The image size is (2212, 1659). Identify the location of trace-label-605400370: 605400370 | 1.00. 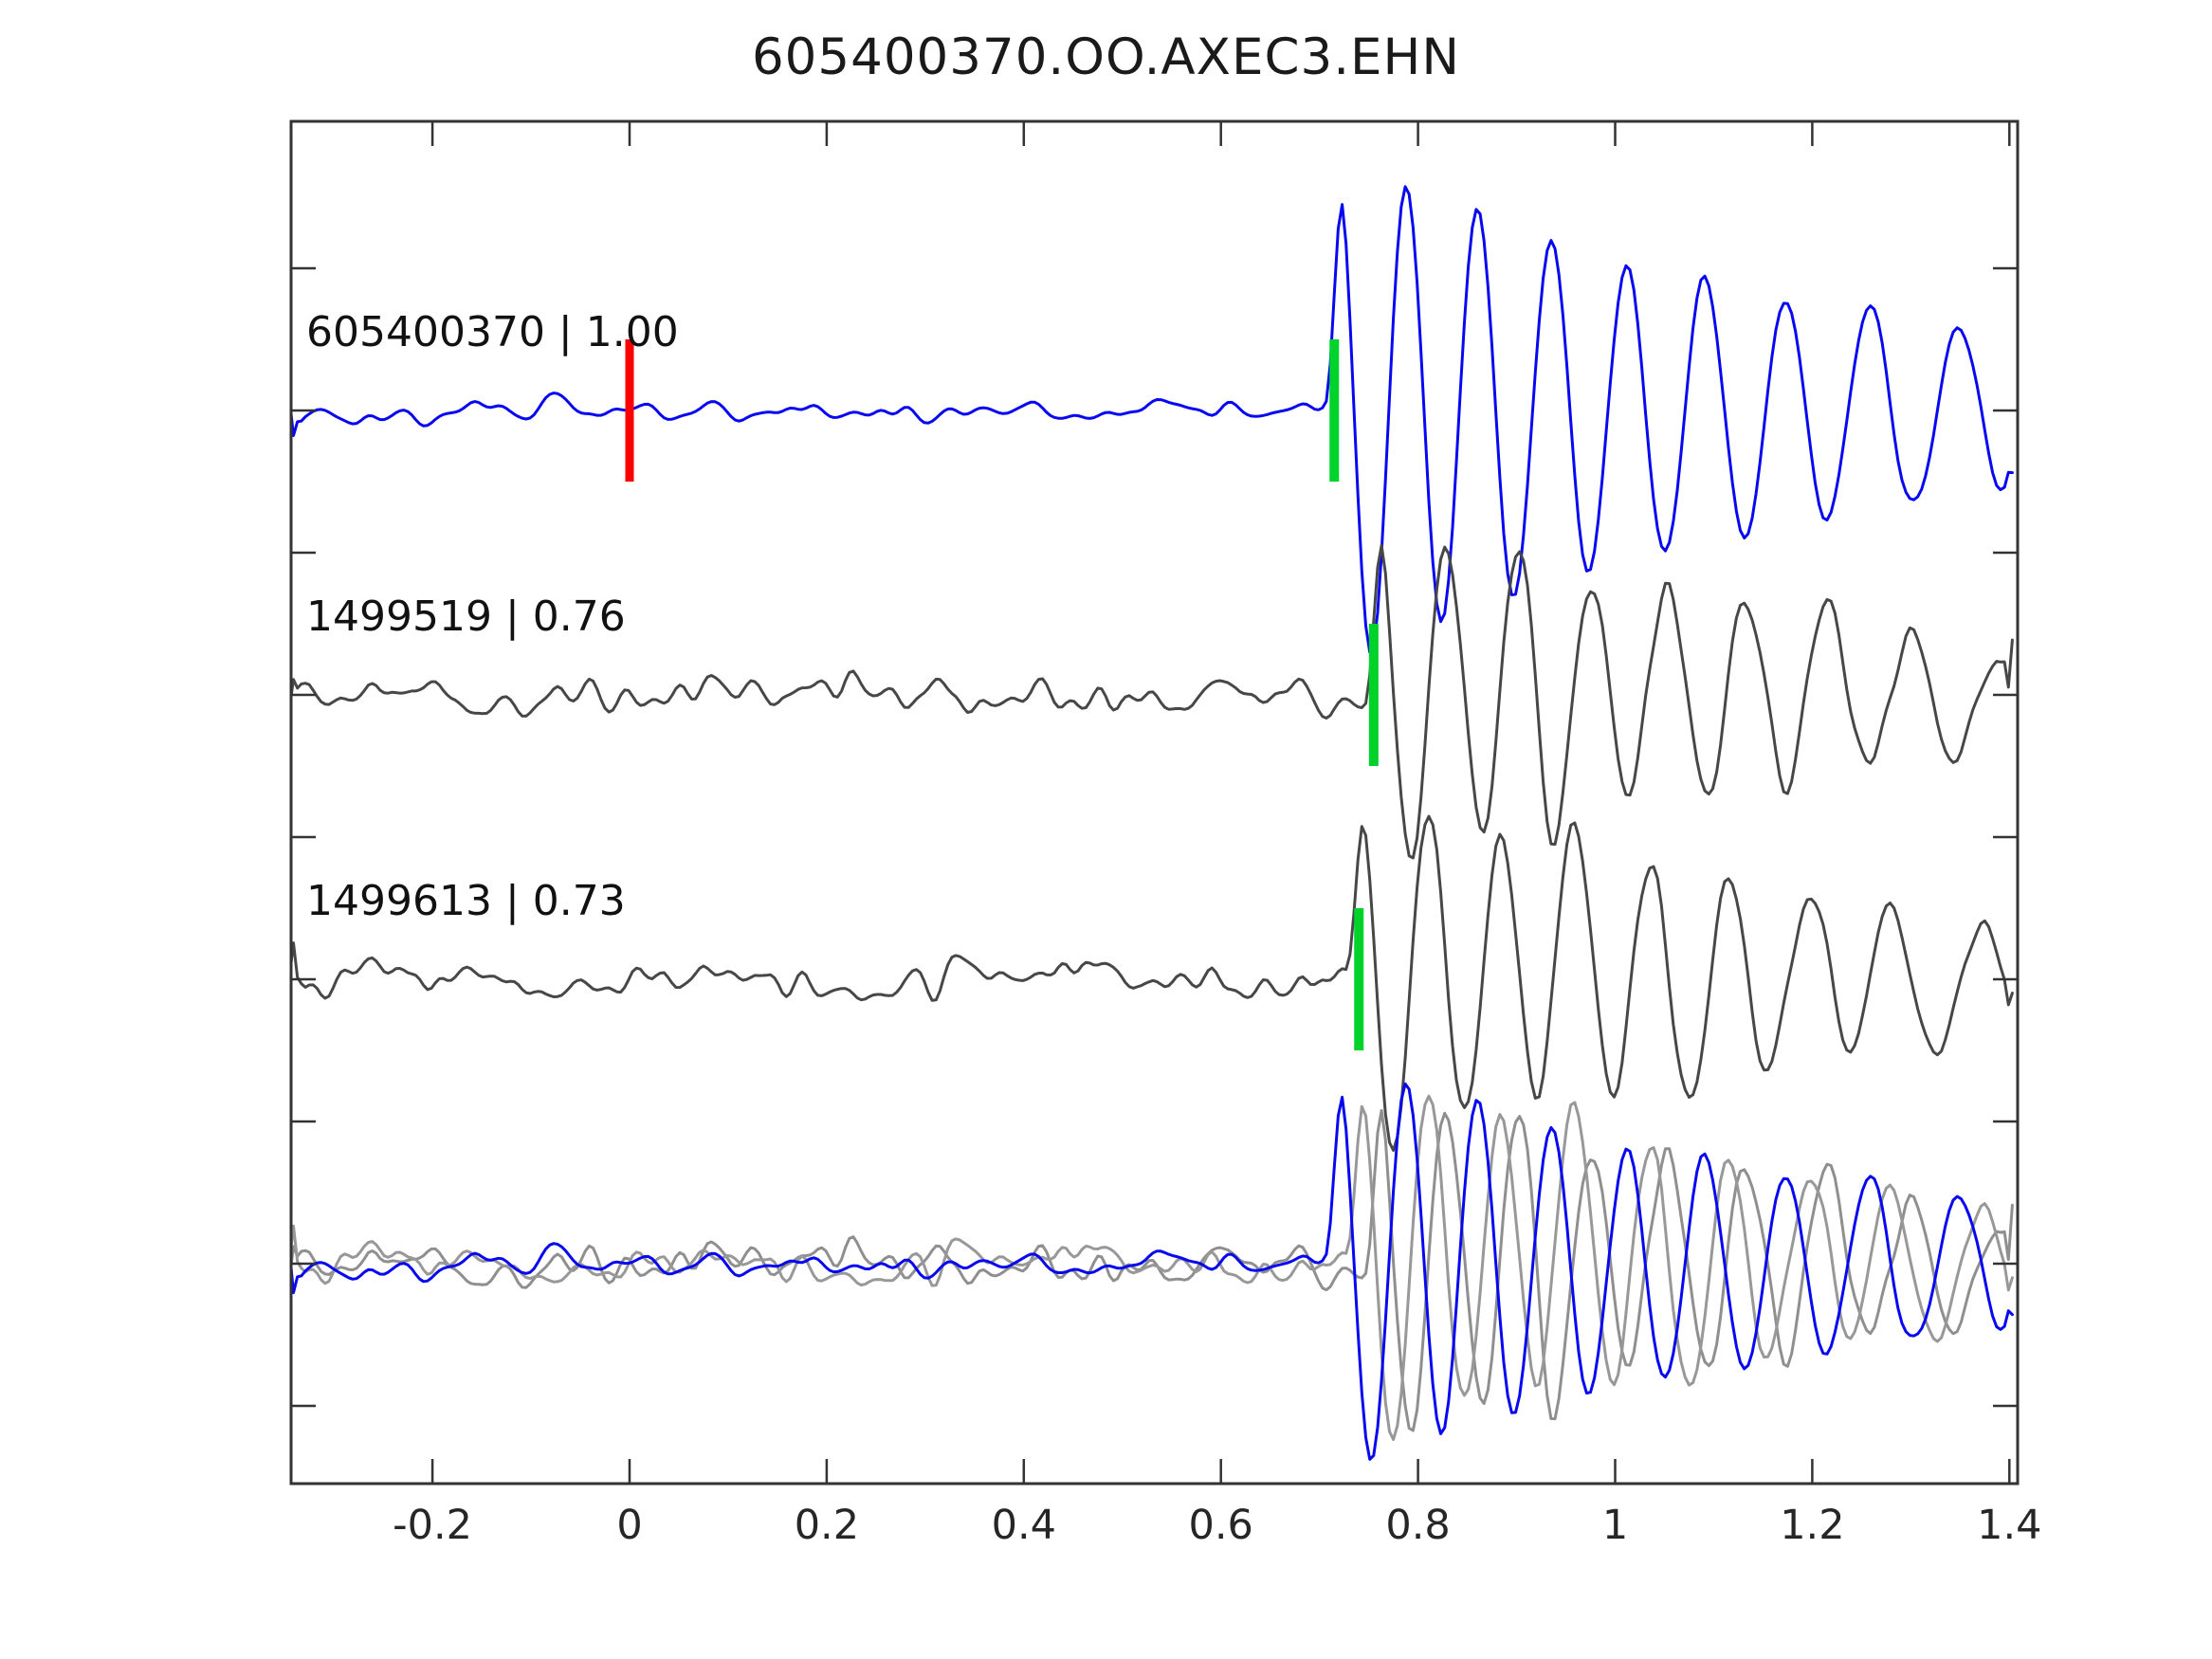
(492, 332).